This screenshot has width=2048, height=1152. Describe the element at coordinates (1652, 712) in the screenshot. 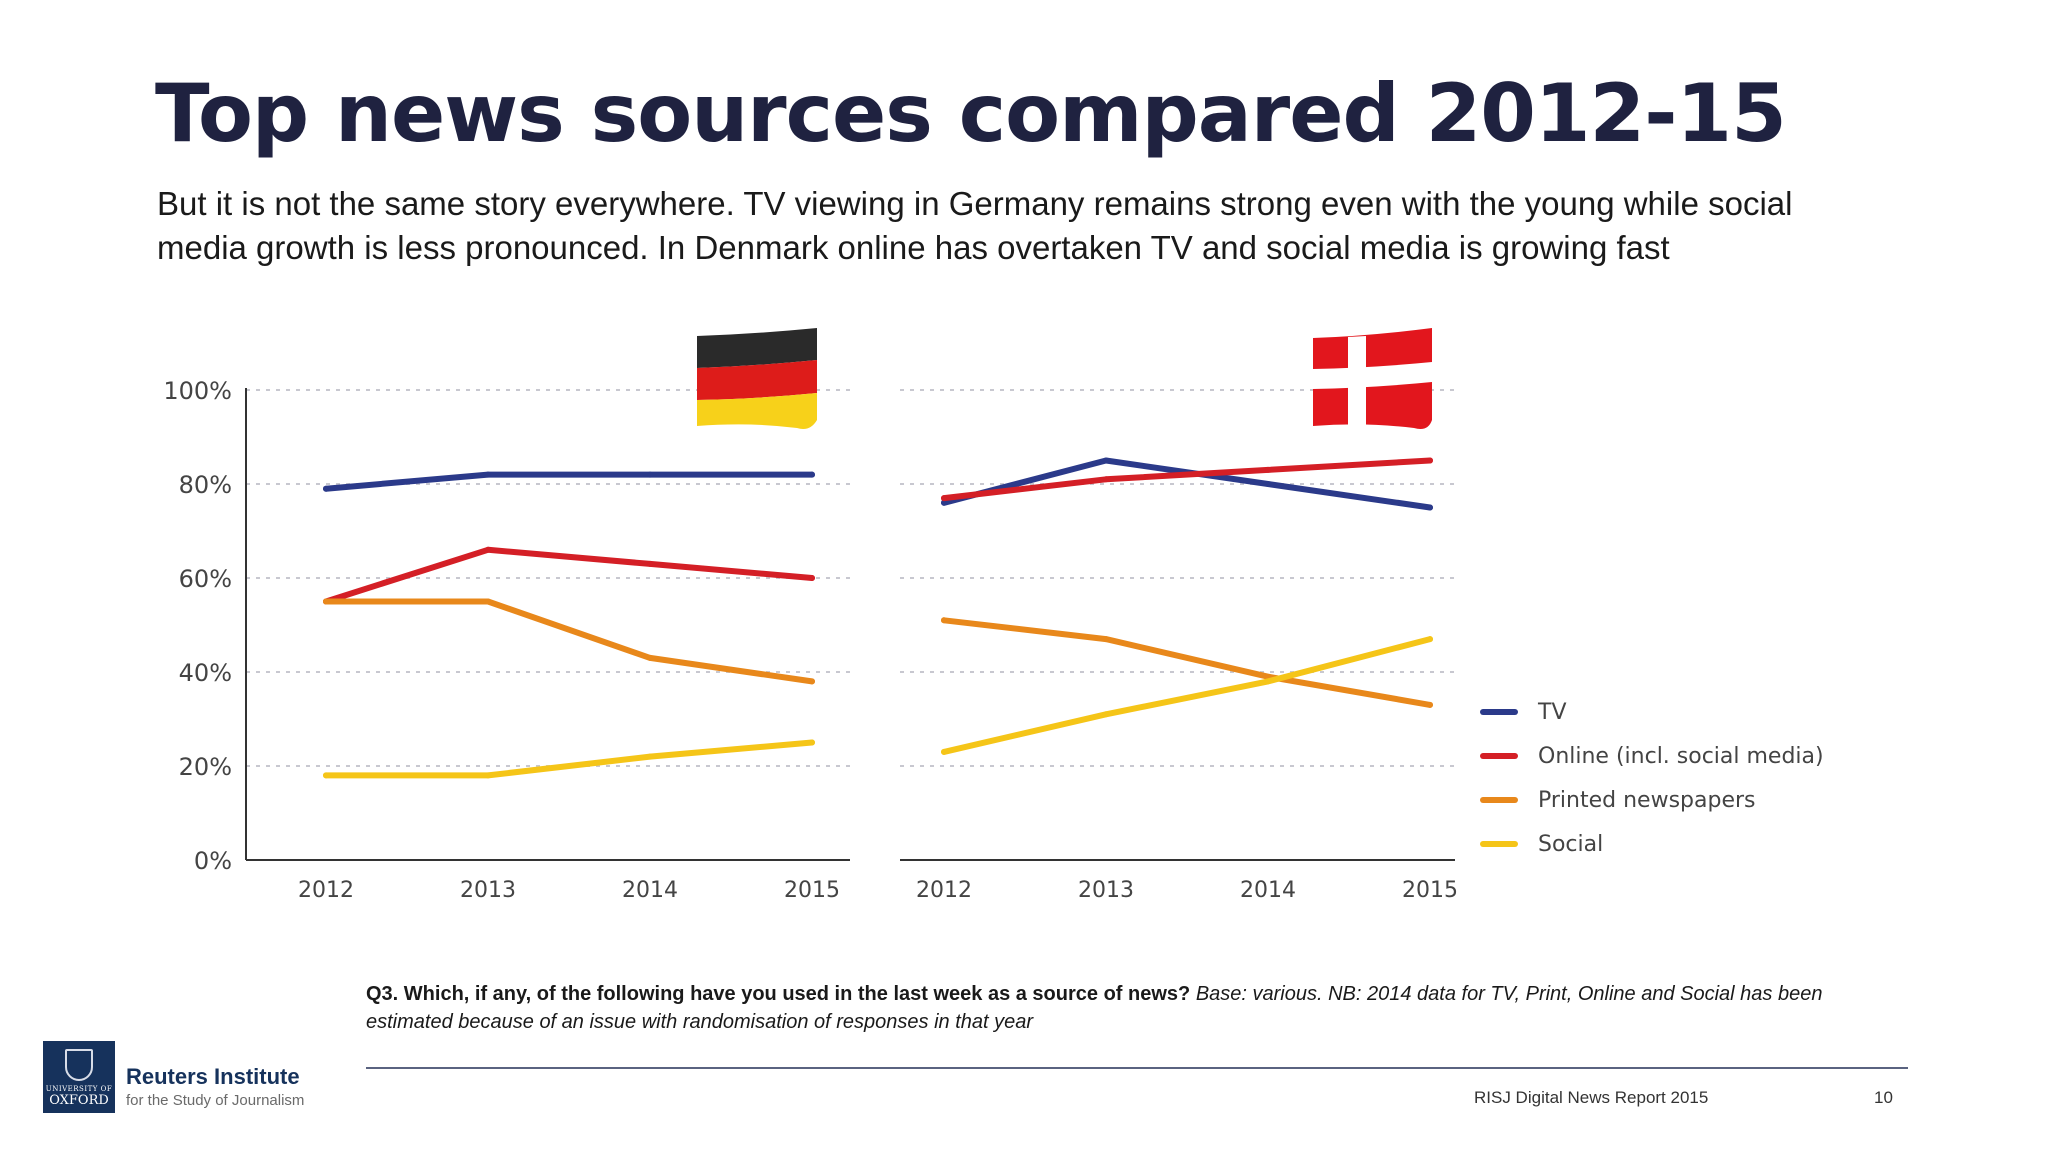

I see `legend-item-tv: TV` at that location.